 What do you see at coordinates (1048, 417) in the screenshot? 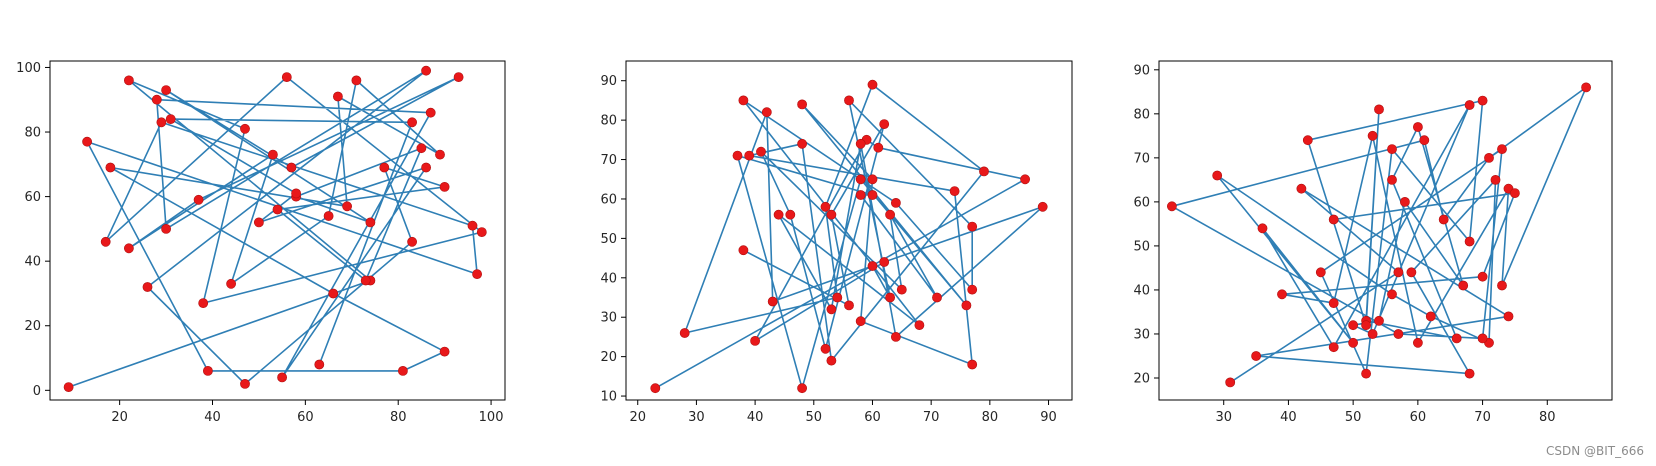
I see `x-tick-label: 90` at bounding box center [1048, 417].